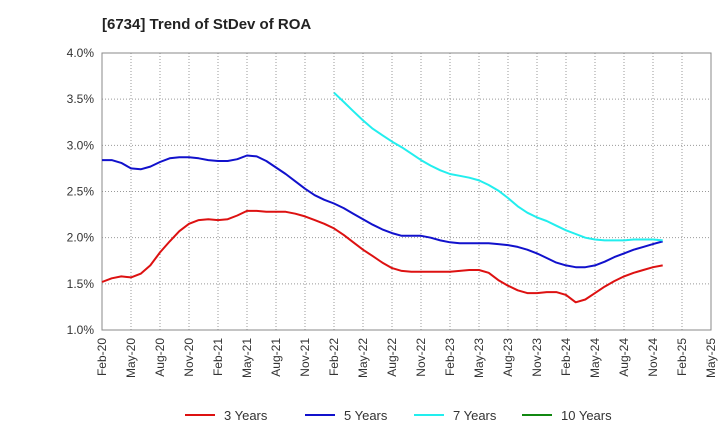  Describe the element at coordinates (682, 357) in the screenshot. I see `x-tick-label: Feb-25` at that location.